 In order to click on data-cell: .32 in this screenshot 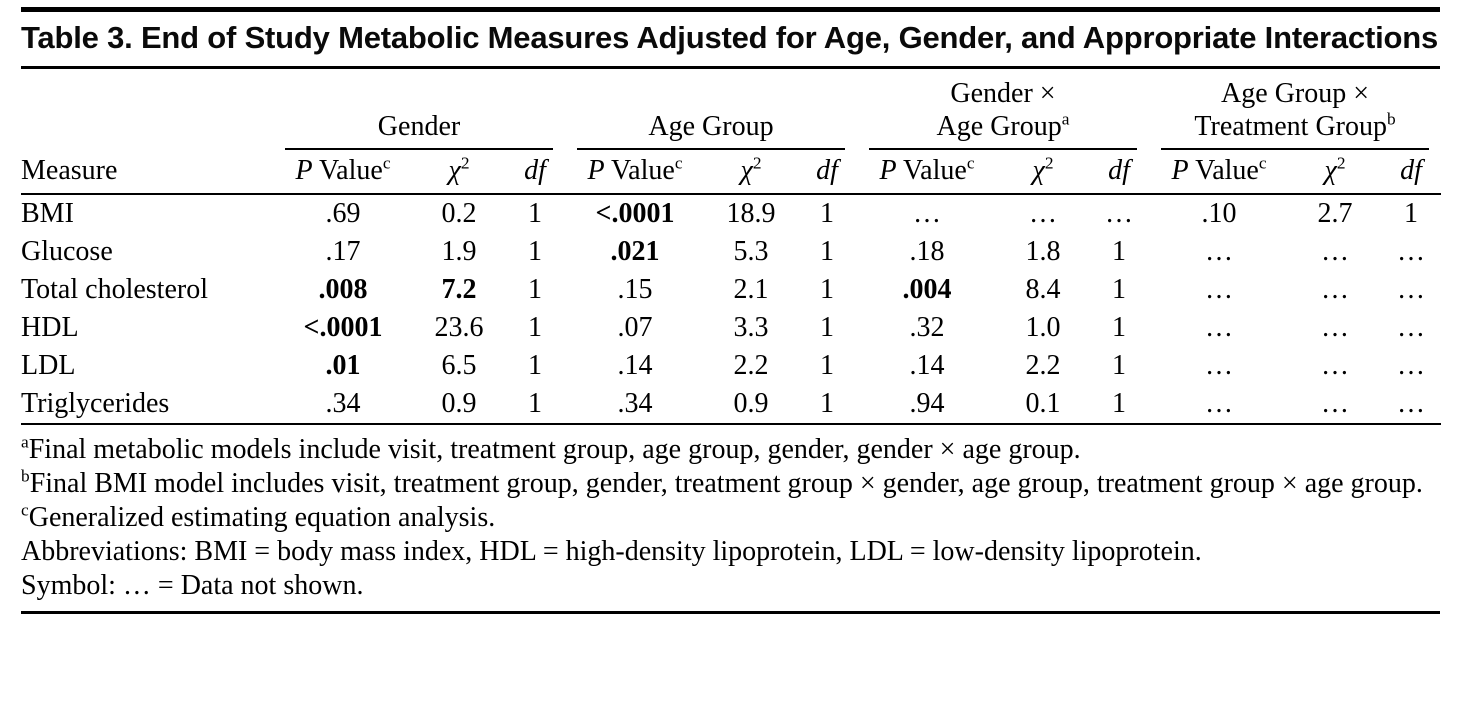, I will do `click(927, 327)`.